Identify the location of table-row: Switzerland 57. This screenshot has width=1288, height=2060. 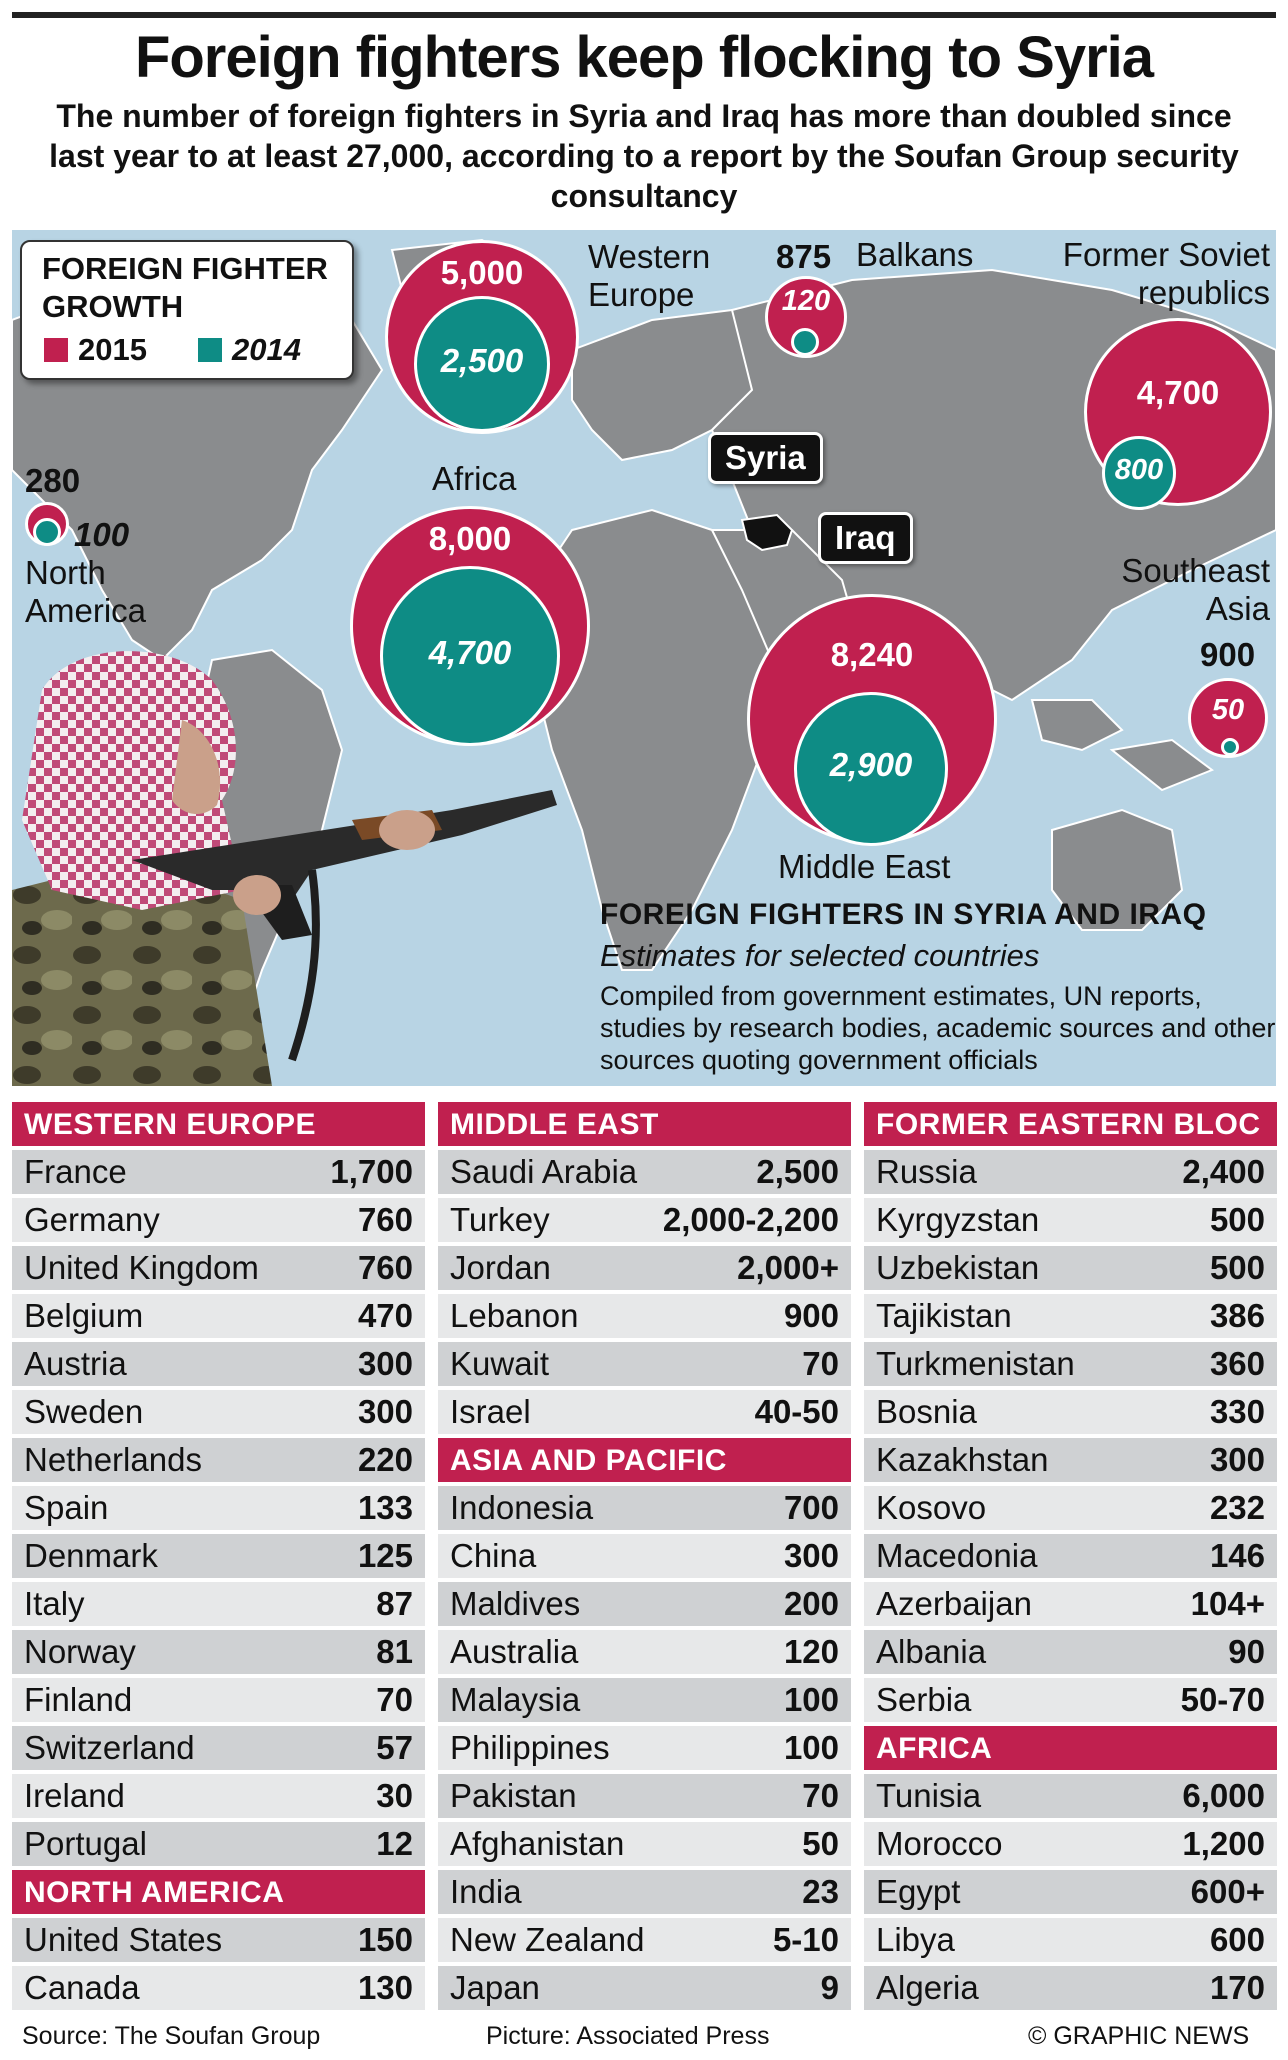
(218, 1748).